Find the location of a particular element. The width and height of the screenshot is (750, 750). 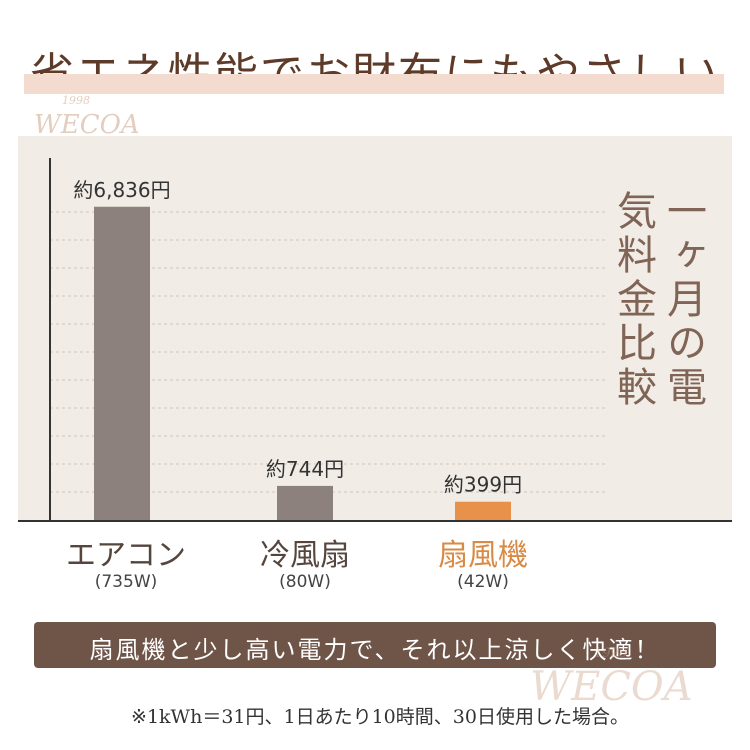

brand-logo: 1998 WECOA is located at coordinates (98, 124).